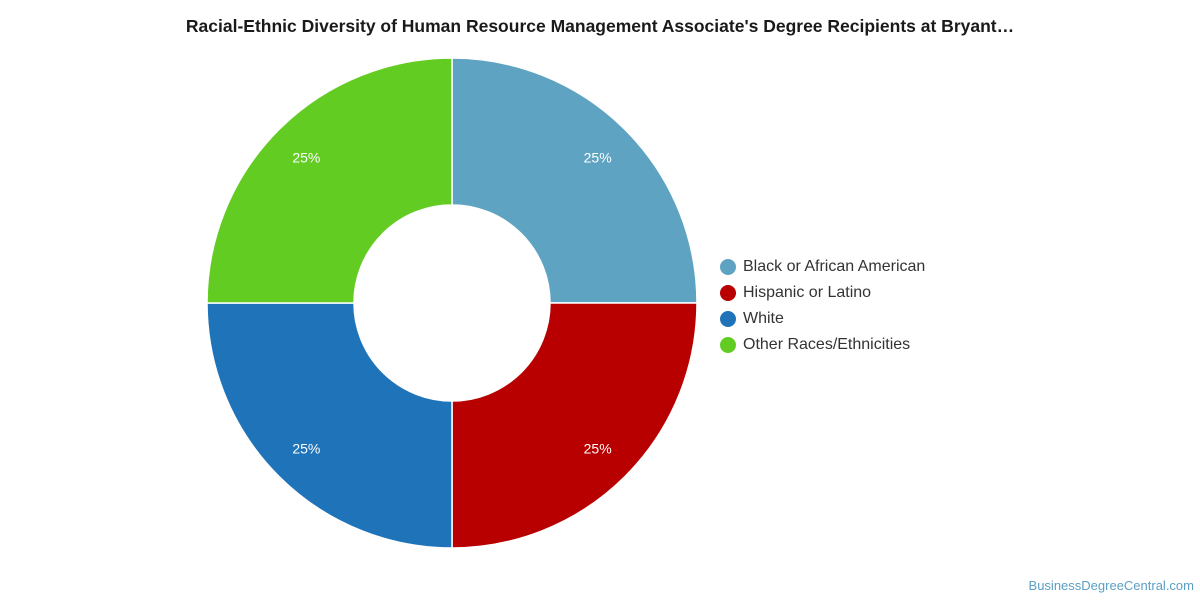 This screenshot has height=600, width=1200. I want to click on legend-label: White, so click(763, 318).